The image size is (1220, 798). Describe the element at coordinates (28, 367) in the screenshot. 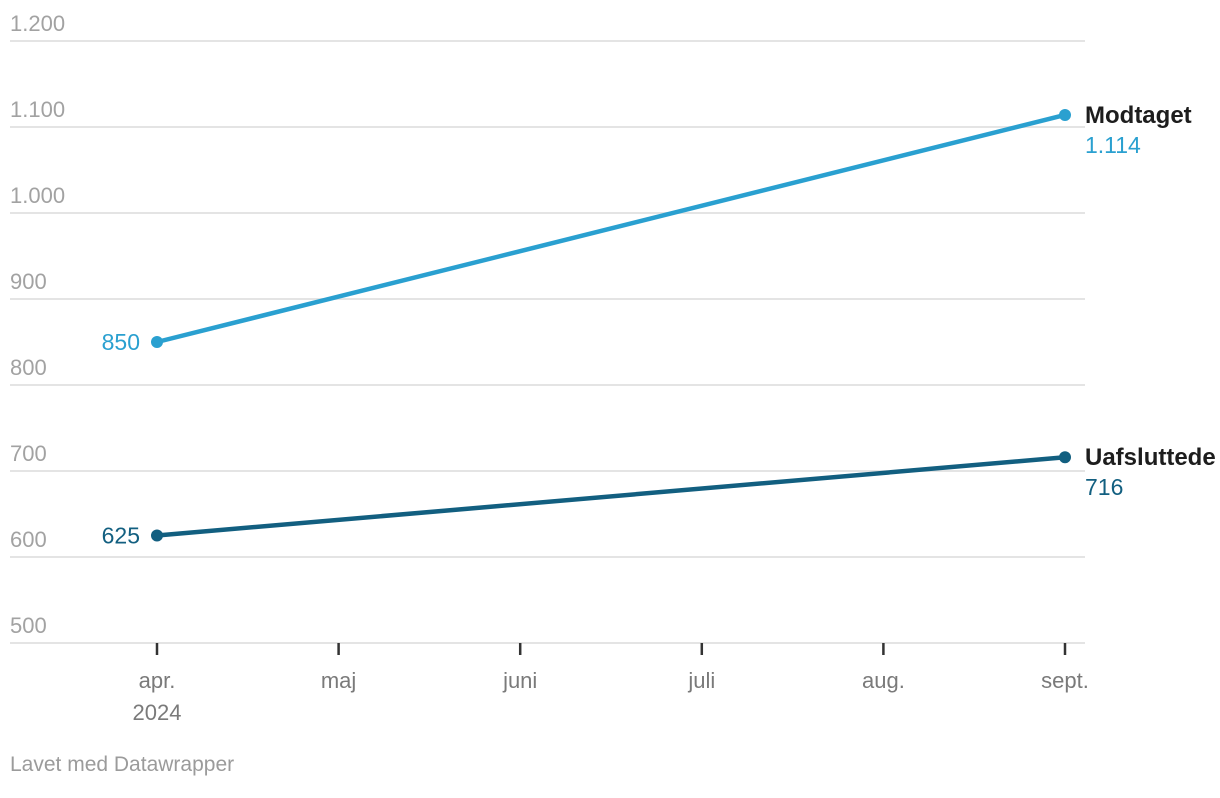

I see `y-axis-tick-label: 800` at that location.